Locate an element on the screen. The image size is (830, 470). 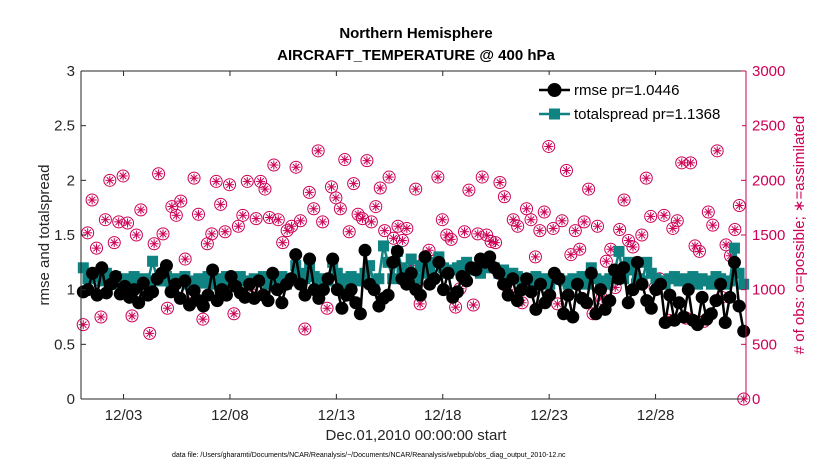
y2-axis-label: # of obs: o=possible; ∗=assimilated is located at coordinates (799, 235).